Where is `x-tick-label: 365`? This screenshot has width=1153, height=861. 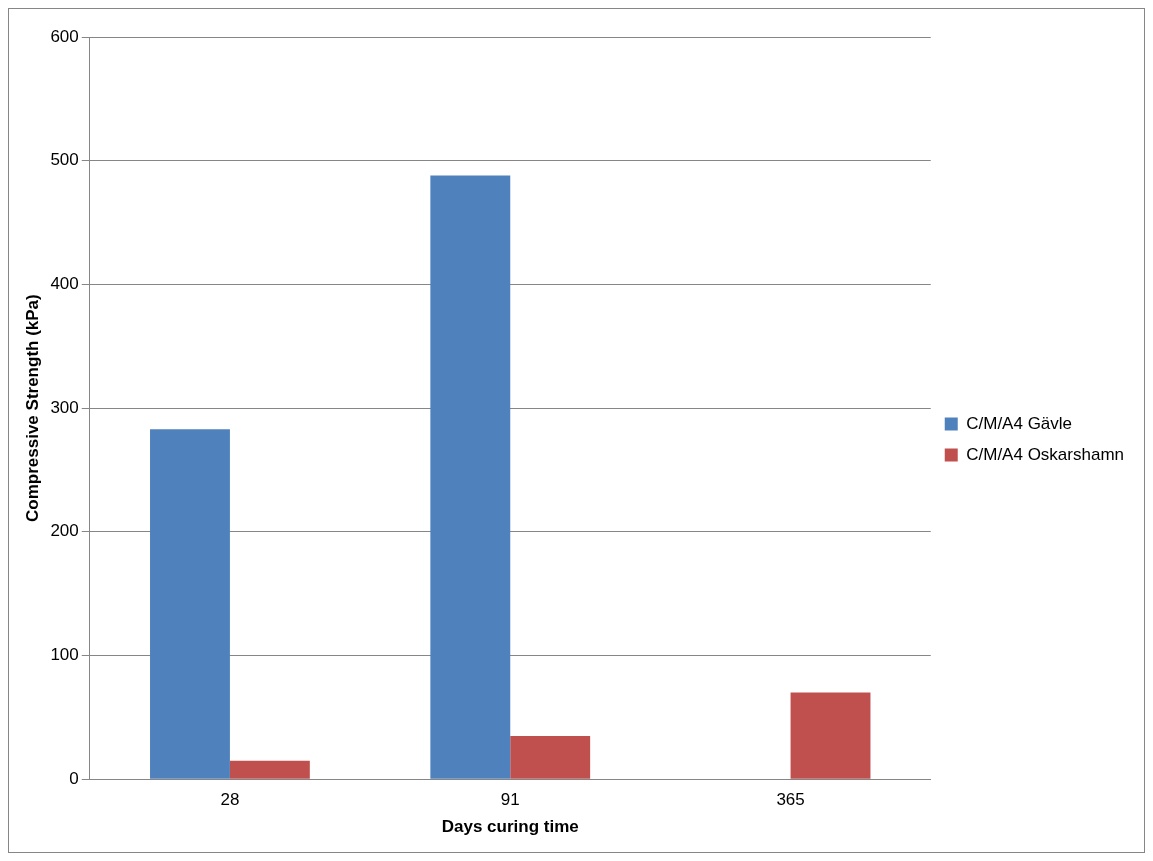
x-tick-label: 365 is located at coordinates (790, 800).